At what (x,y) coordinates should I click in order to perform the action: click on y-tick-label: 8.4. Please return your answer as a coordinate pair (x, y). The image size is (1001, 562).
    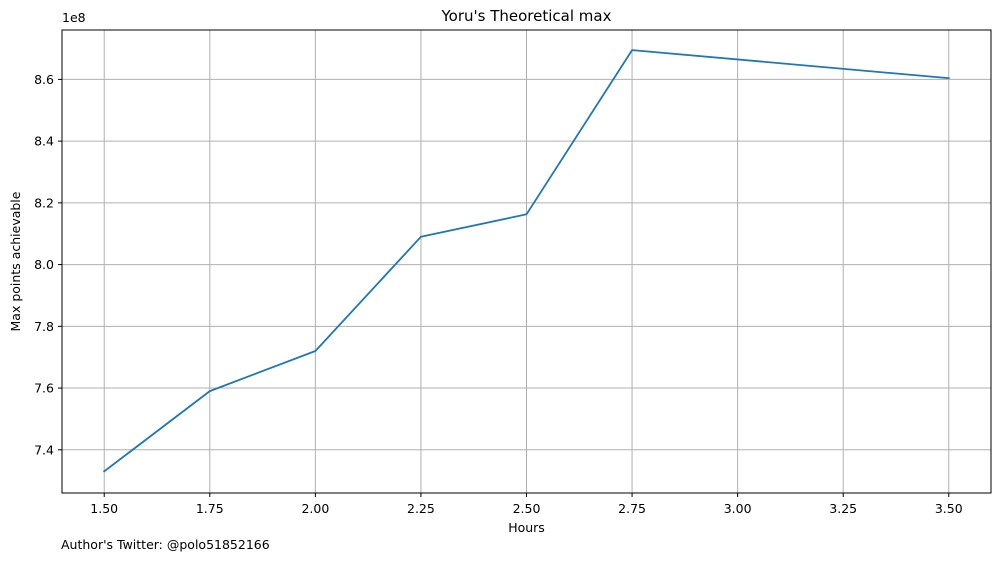
    Looking at the image, I should click on (44, 141).